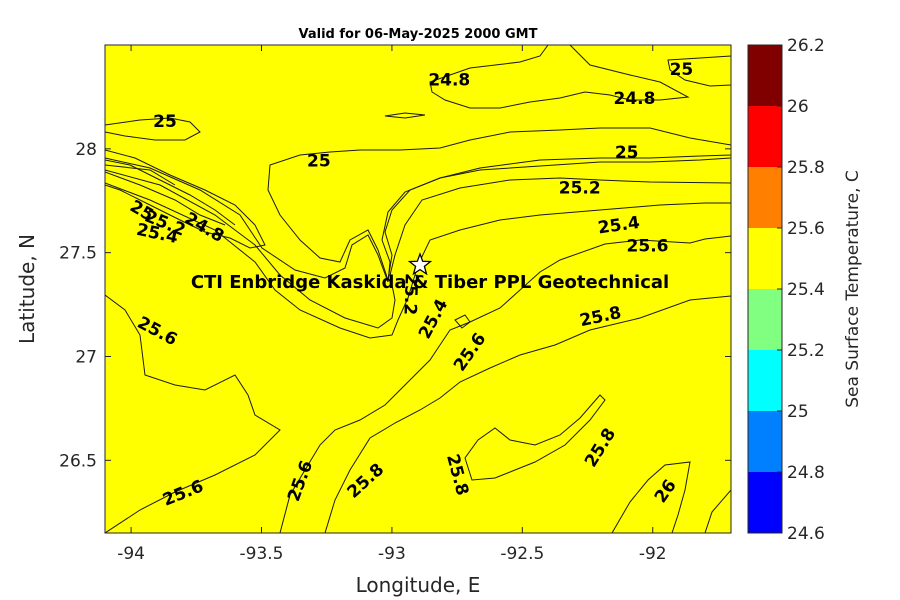 The width and height of the screenshot is (900, 600). I want to click on y-tick-label: 27, so click(86, 357).